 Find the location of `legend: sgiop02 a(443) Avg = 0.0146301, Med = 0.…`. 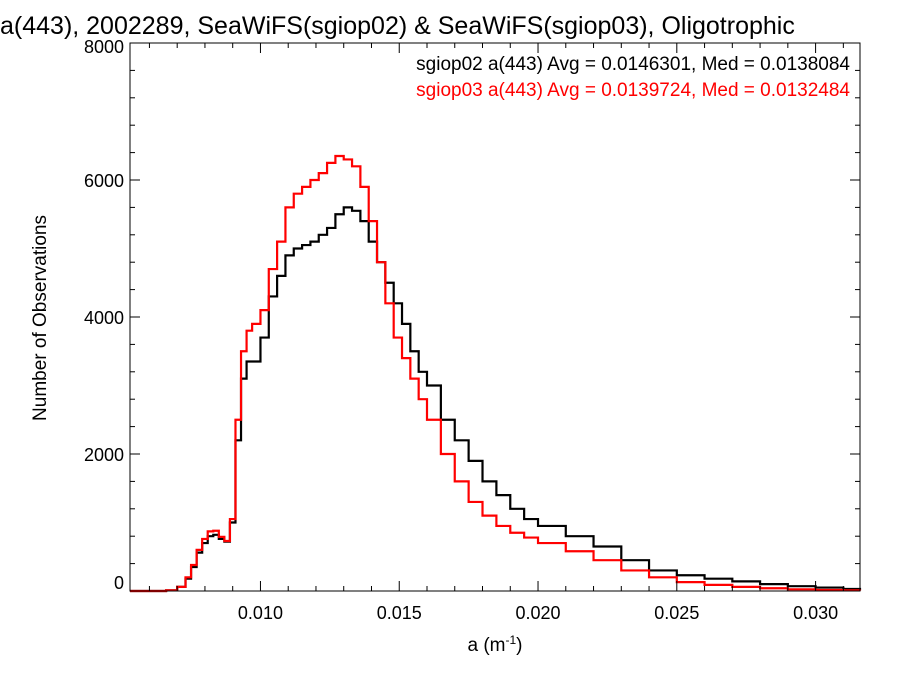

legend: sgiop02 a(443) Avg = 0.0146301, Med = 0.… is located at coordinates (633, 77).